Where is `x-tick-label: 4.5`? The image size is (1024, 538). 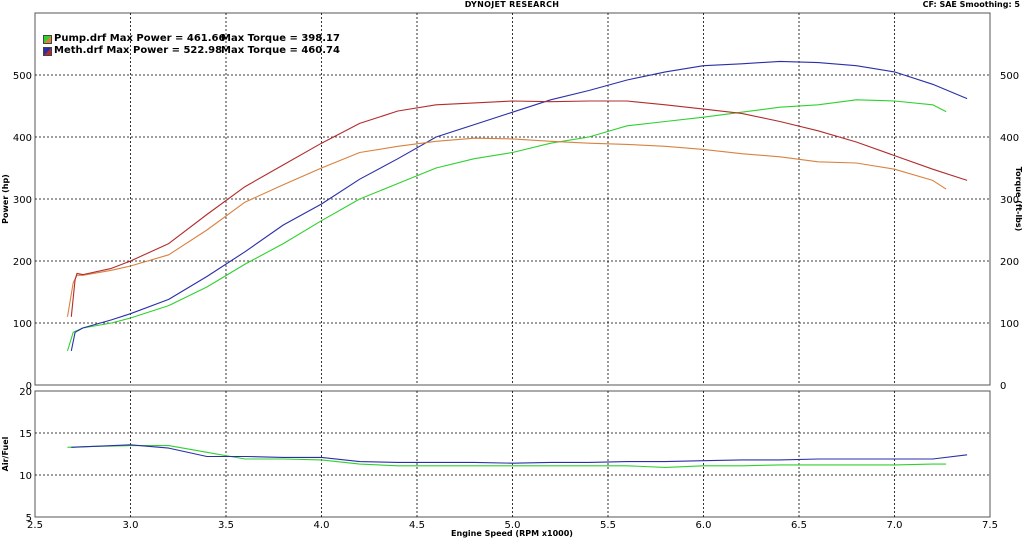
x-tick-label: 4.5 is located at coordinates (417, 525).